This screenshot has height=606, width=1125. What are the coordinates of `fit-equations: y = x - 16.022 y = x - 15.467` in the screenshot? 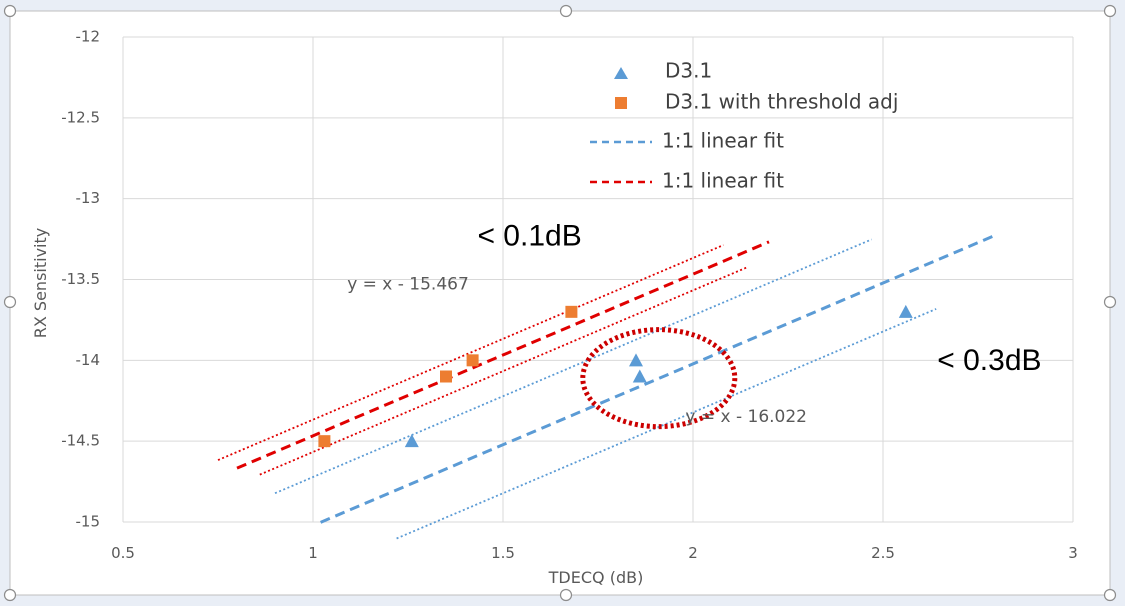 It's located at (577, 350).